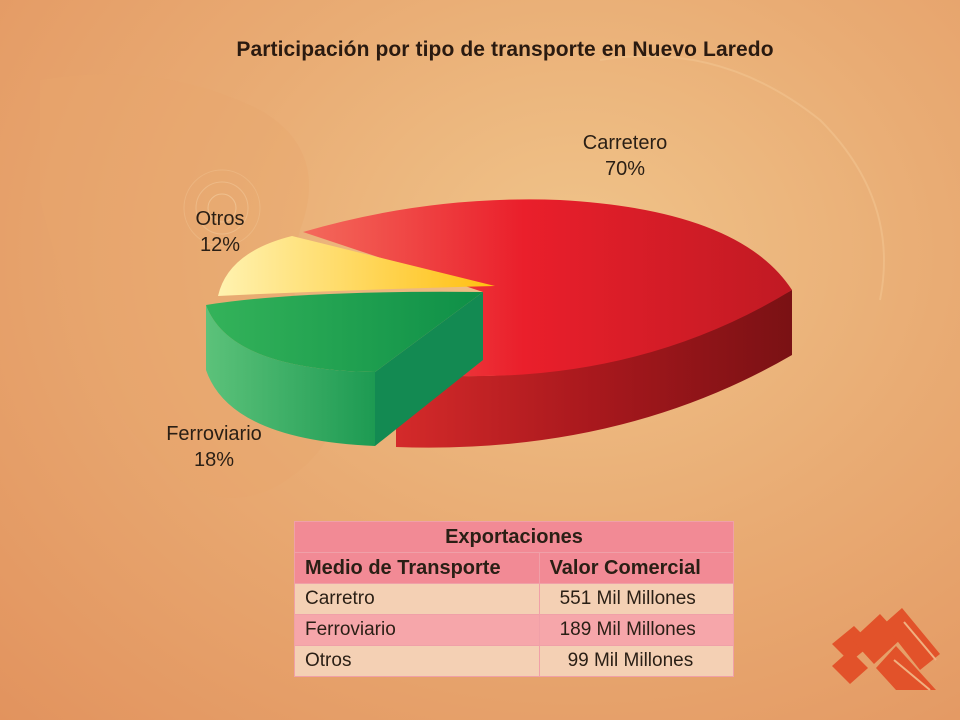 The height and width of the screenshot is (720, 960). Describe the element at coordinates (429, 369) in the screenshot. I see `slice-ferroviario-cut` at that location.